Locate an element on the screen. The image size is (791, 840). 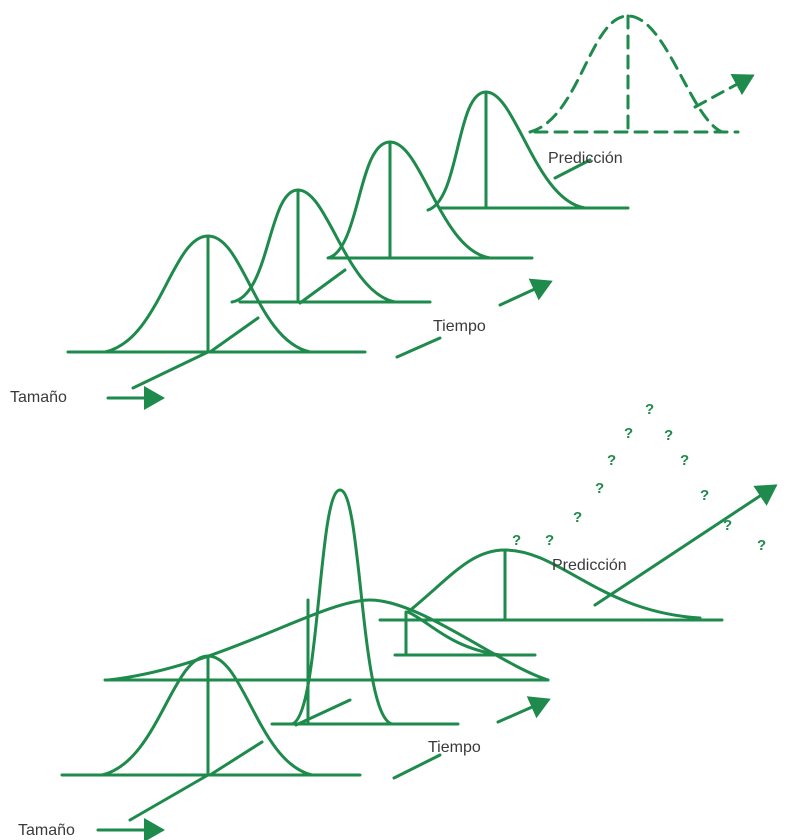
bottom-distribution-spike is located at coordinates (365, 607).